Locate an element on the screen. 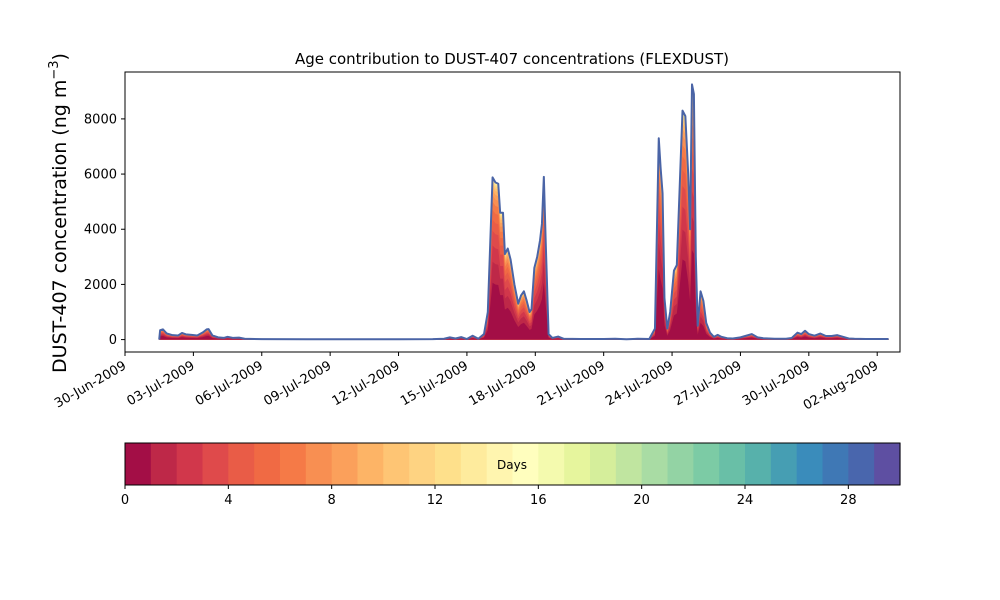 The height and width of the screenshot is (600, 1000). x-tick-label: 03-Jul-2009 is located at coordinates (161, 383).